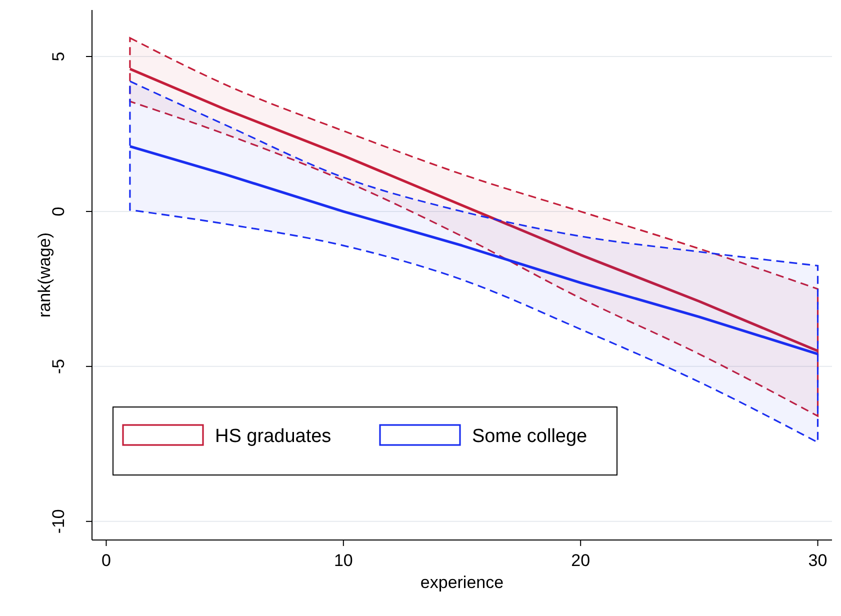 Image resolution: width=841 pixels, height=616 pixels. What do you see at coordinates (530, 436) in the screenshot?
I see `legend-label: Some college` at bounding box center [530, 436].